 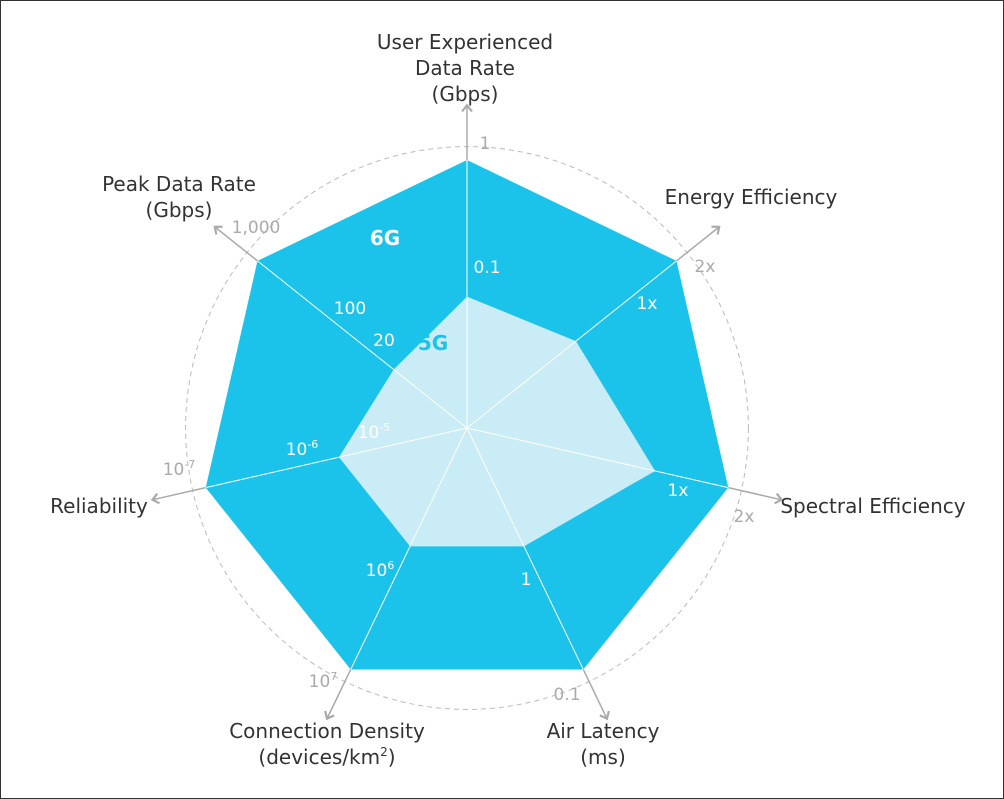 I want to click on series-5g-label: 5G, so click(x=433, y=343).